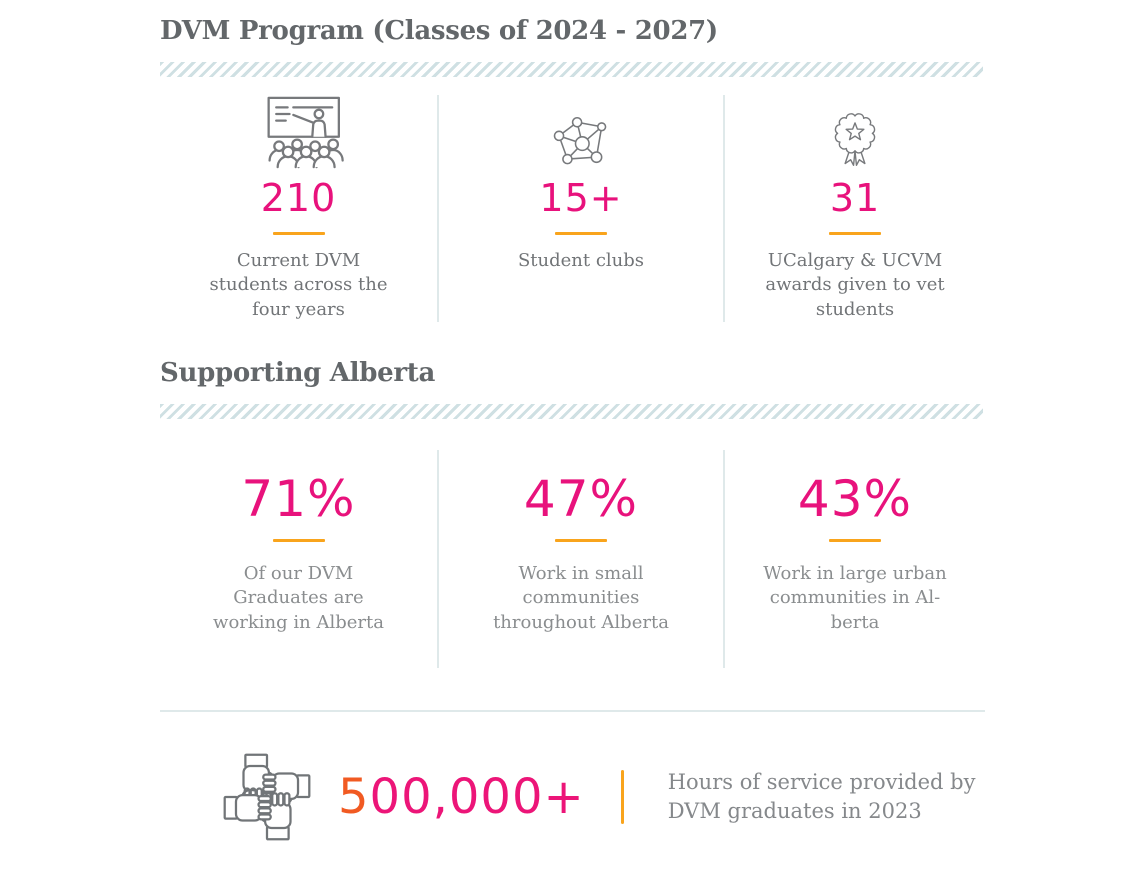 This screenshot has height=881, width=1140. Describe the element at coordinates (572, 711) in the screenshot. I see `horizontal-divider` at that location.